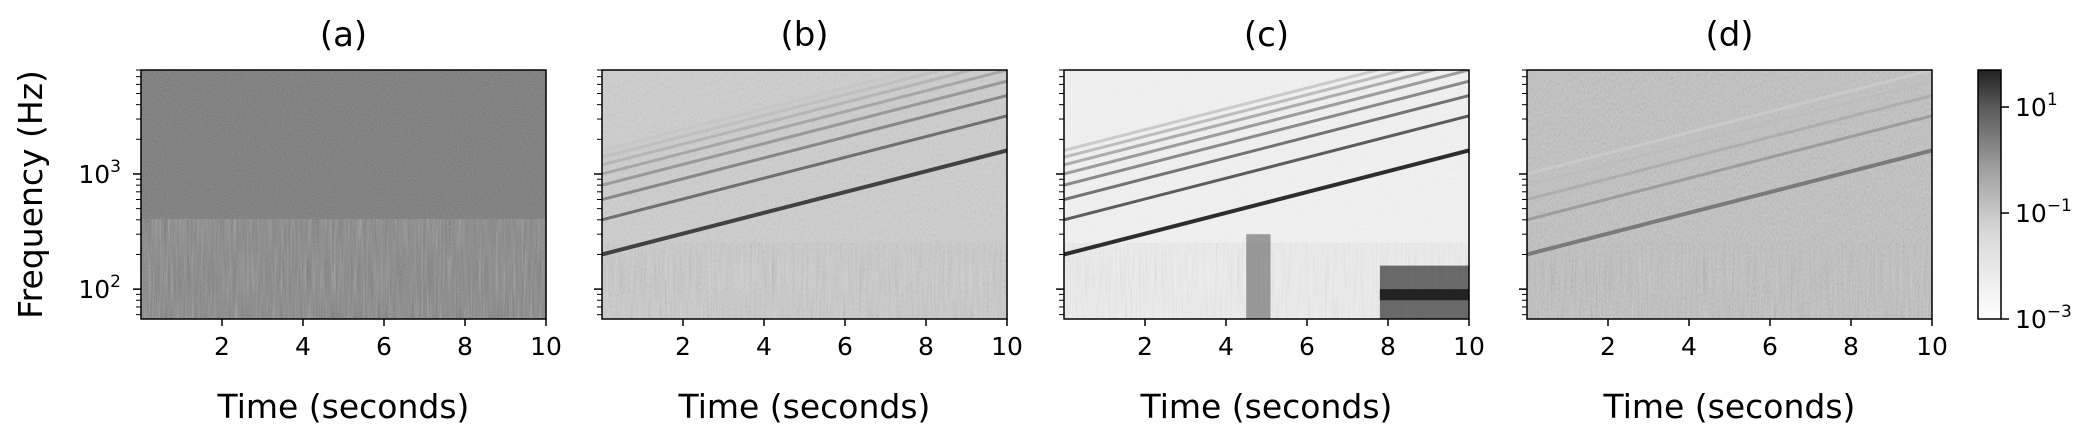 The height and width of the screenshot is (443, 2093). Describe the element at coordinates (30, 194) in the screenshot. I see `y-axis-label: Frequency (Hz)` at that location.